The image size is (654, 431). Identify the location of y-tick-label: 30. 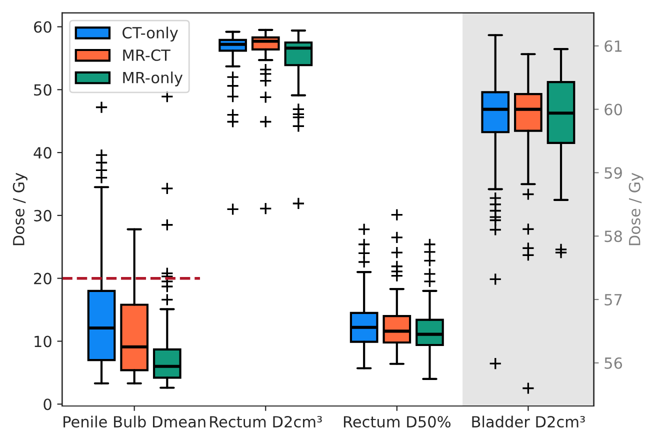
(43, 216).